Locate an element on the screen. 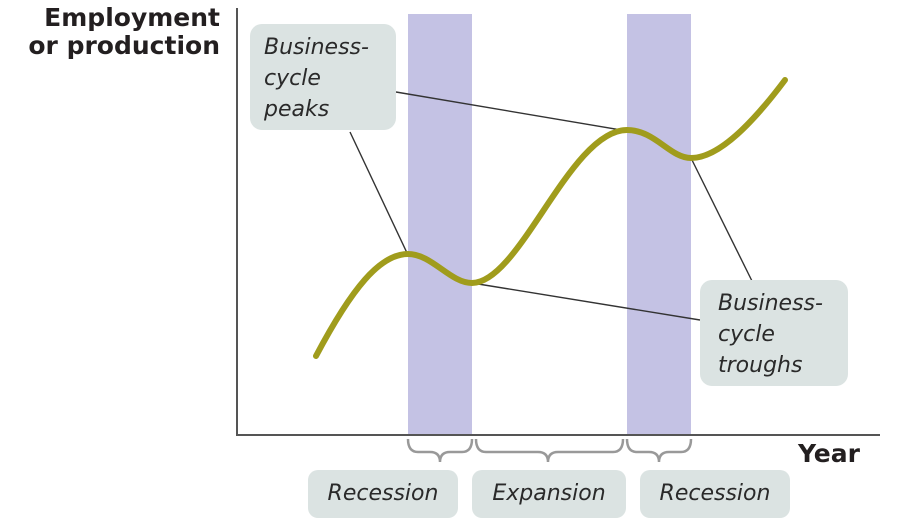 The width and height of the screenshot is (903, 530). business-cycle-troughs-callout: Business- cycle troughs is located at coordinates (774, 333).